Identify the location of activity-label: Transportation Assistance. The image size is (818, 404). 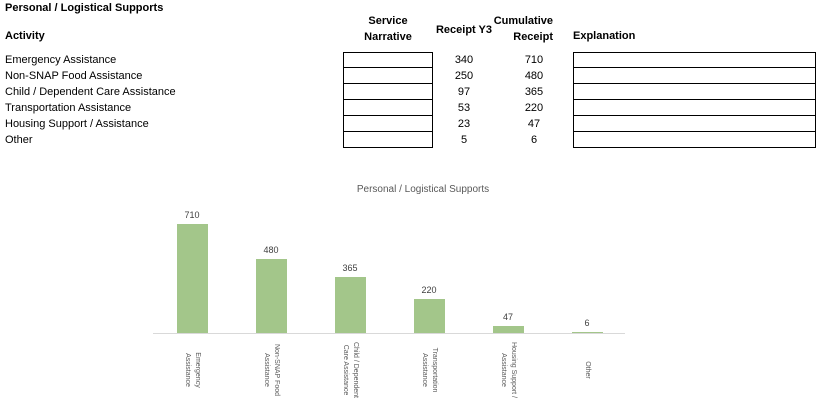
(68, 107).